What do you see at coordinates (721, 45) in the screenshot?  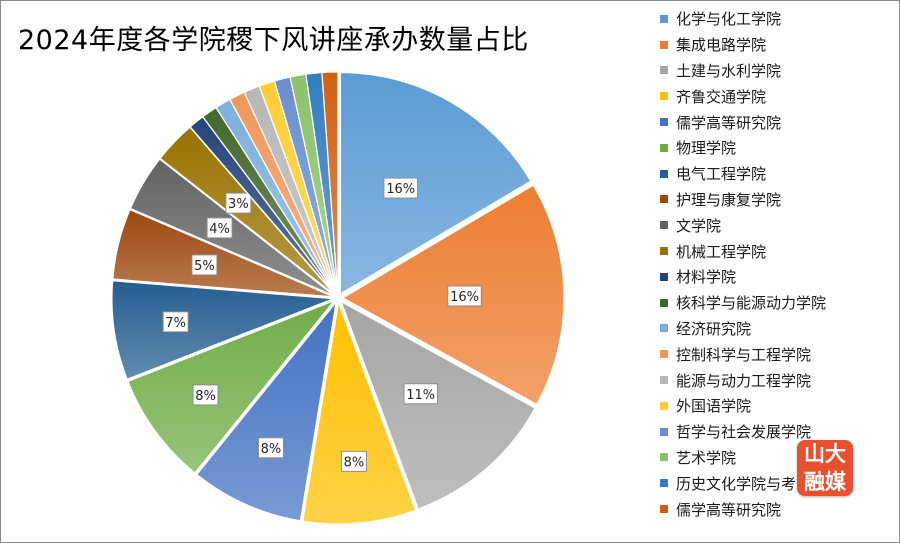 I see `legend-label: 集成电路学院` at bounding box center [721, 45].